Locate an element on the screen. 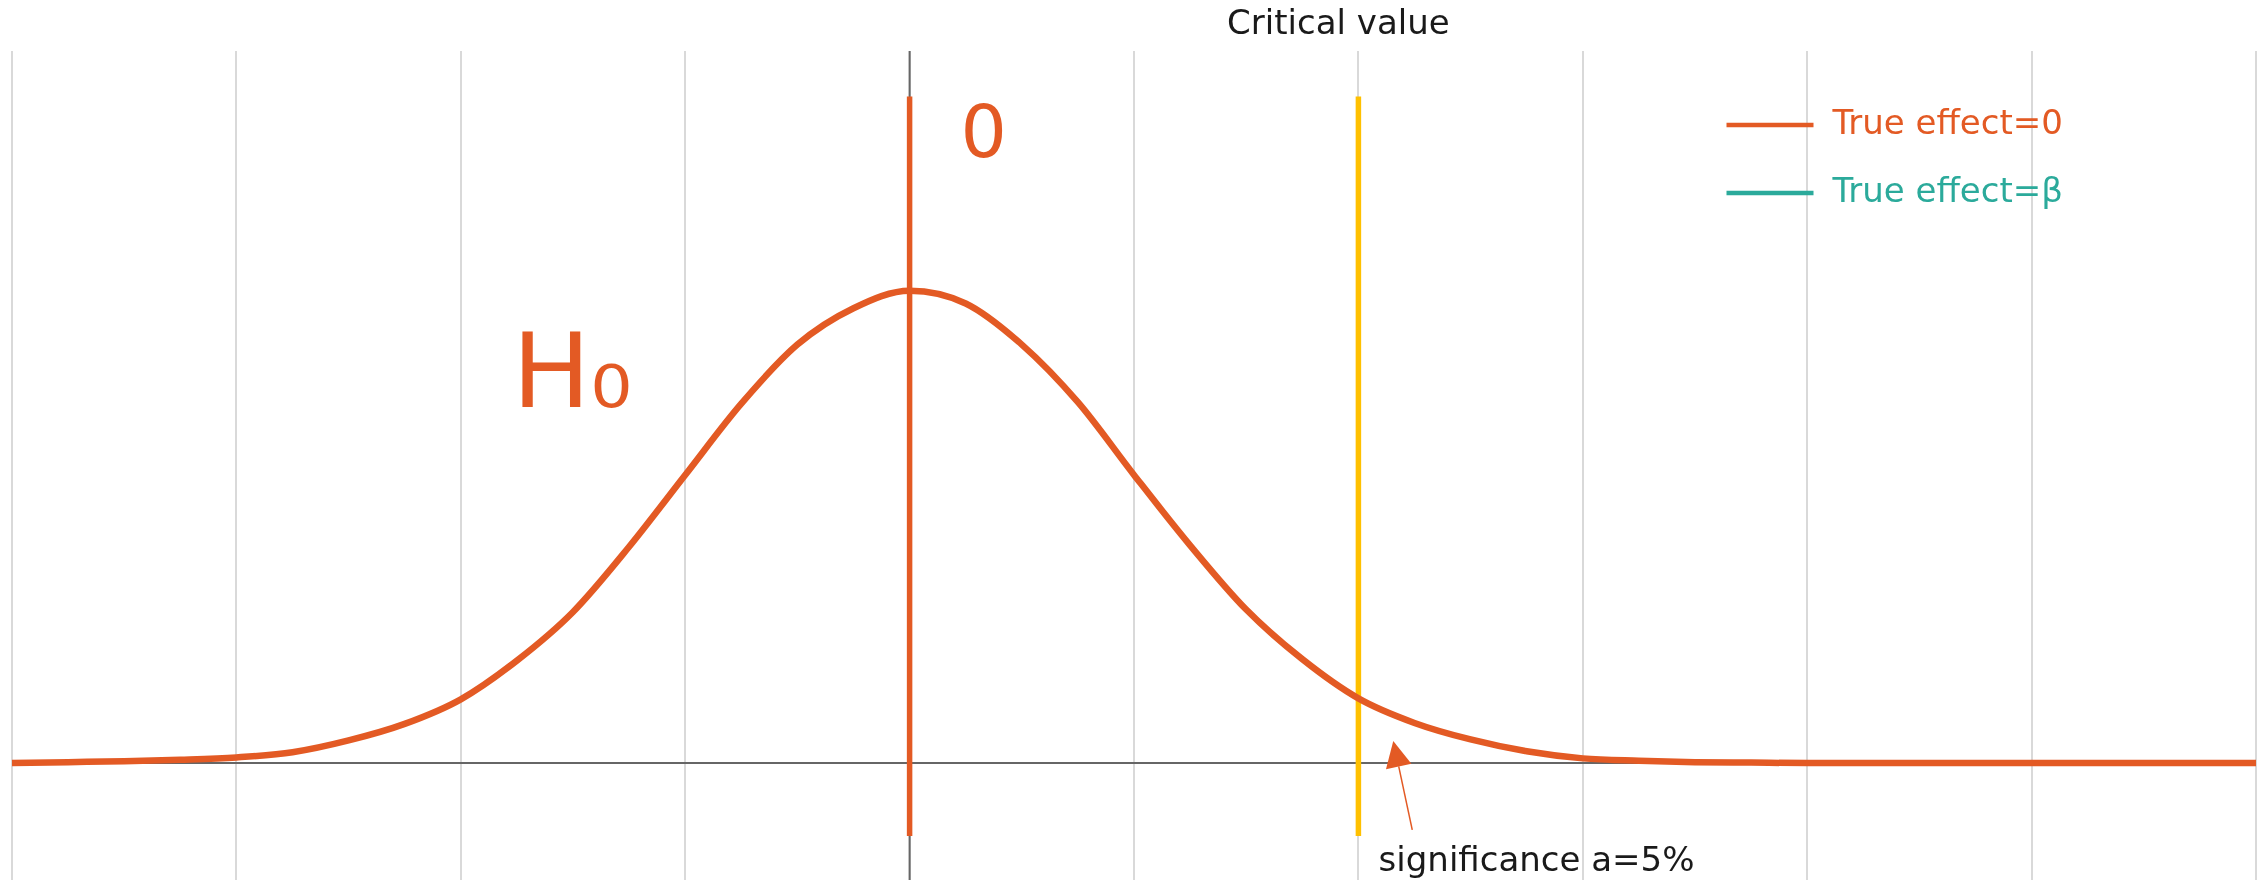  text: 0 is located at coordinates (984, 131).